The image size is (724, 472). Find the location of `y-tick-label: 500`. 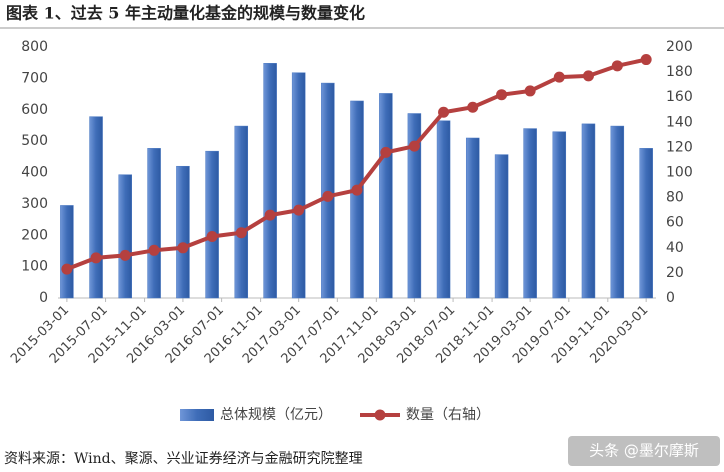

y-tick-label: 500 is located at coordinates (34, 141).